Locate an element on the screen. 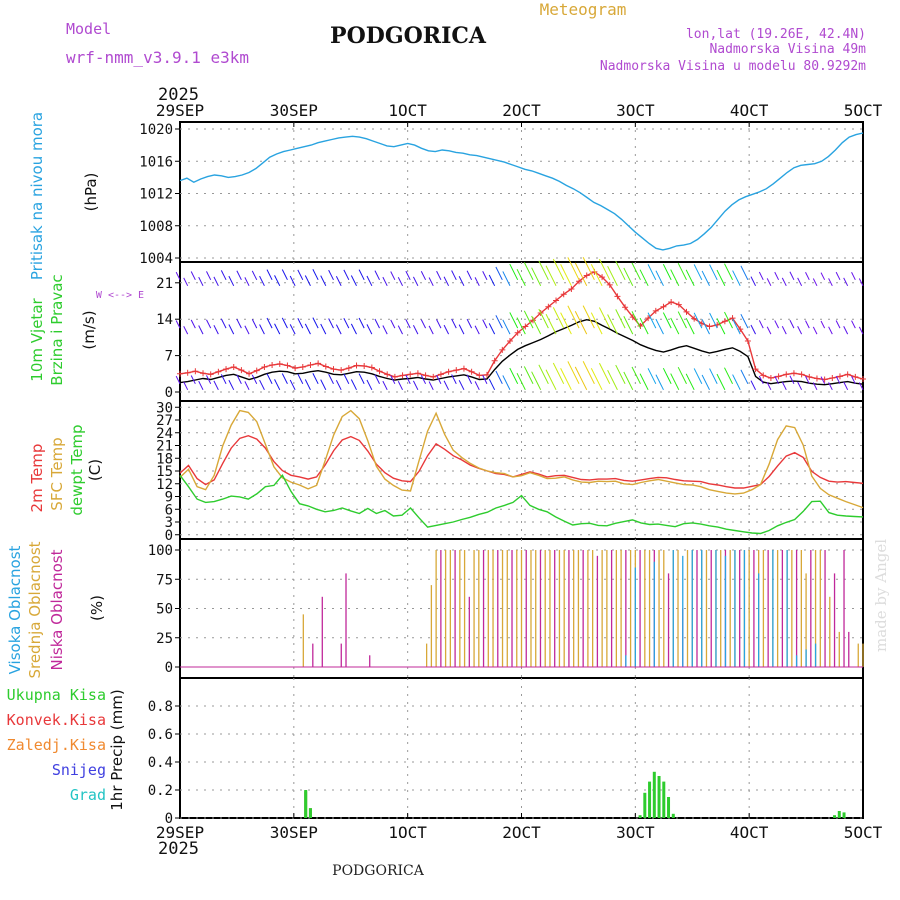  temperature-ytick-label: 24 is located at coordinates (164, 434).